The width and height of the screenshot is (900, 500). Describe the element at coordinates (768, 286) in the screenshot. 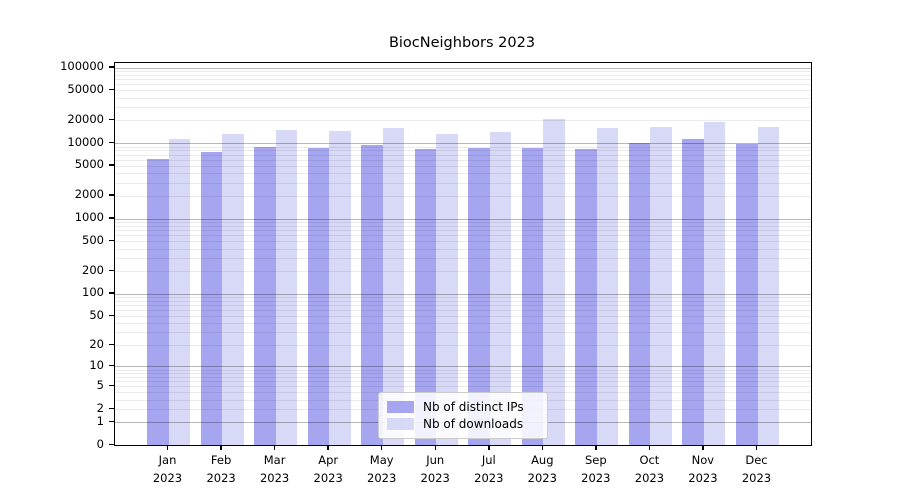

I see `bar-downloads-dec` at that location.